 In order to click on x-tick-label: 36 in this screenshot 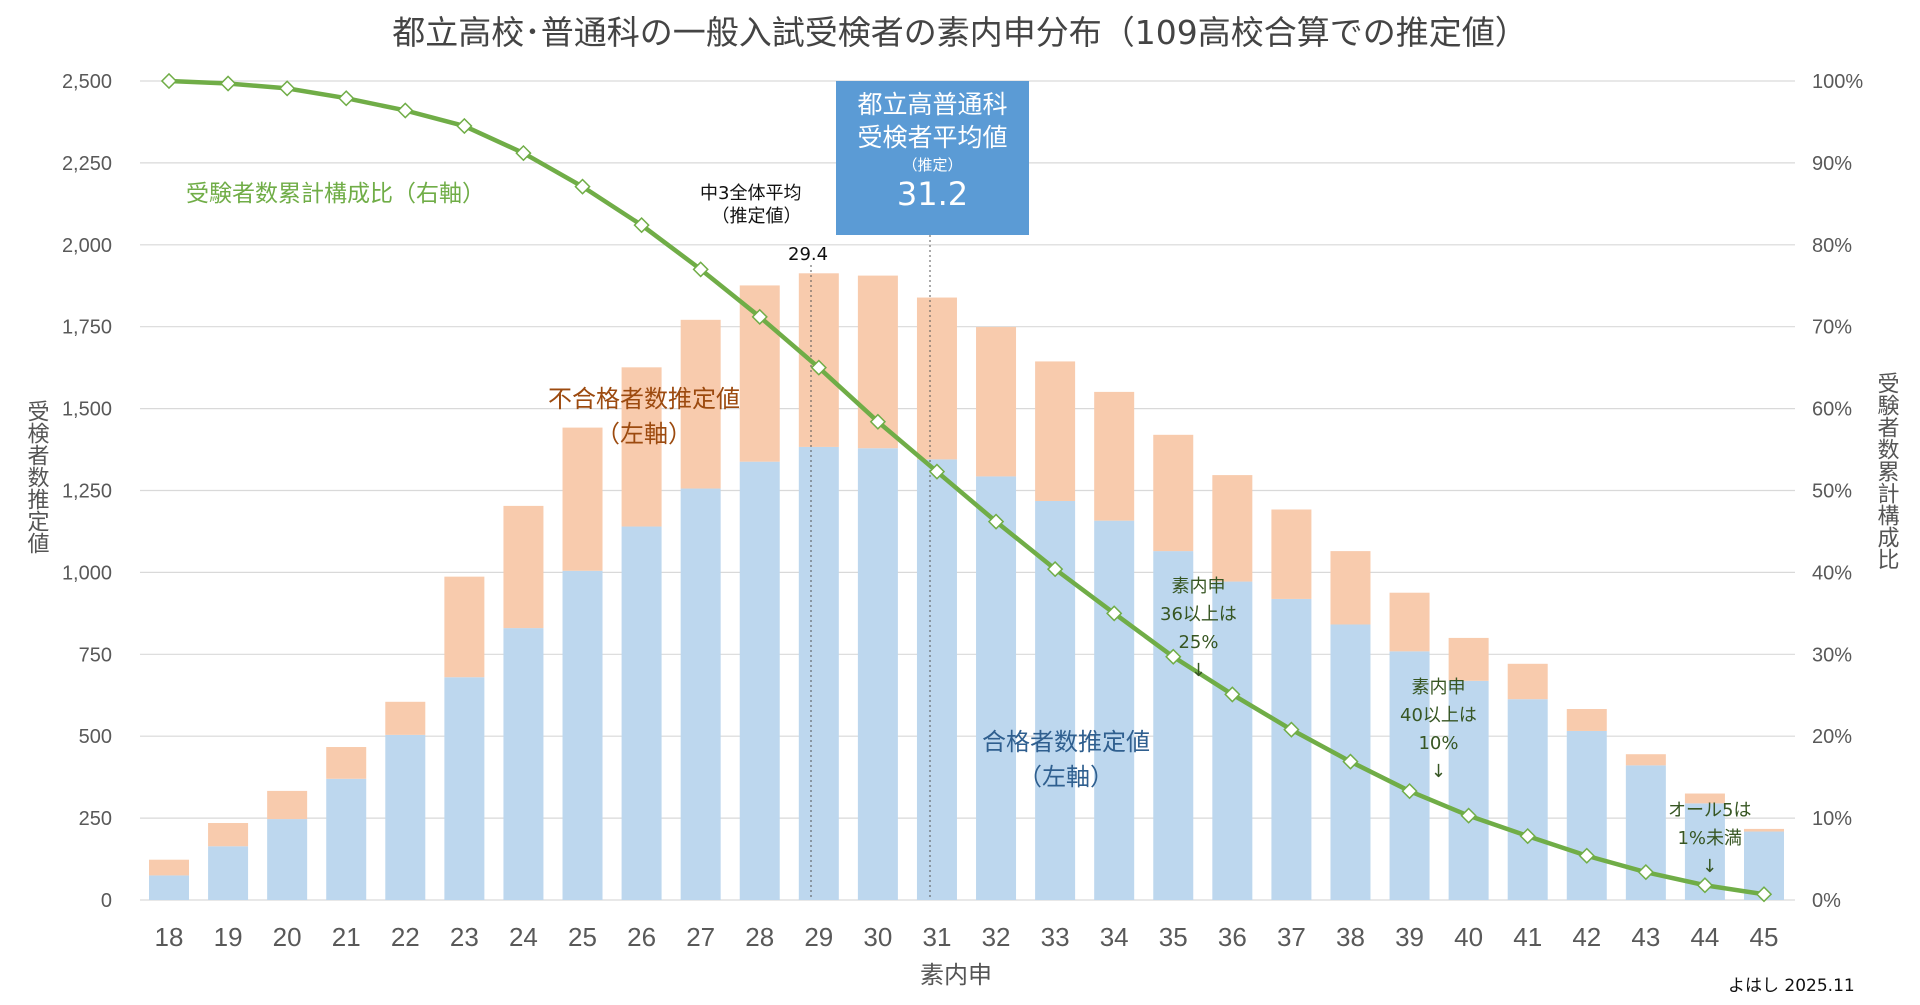, I will do `click(1232, 937)`.